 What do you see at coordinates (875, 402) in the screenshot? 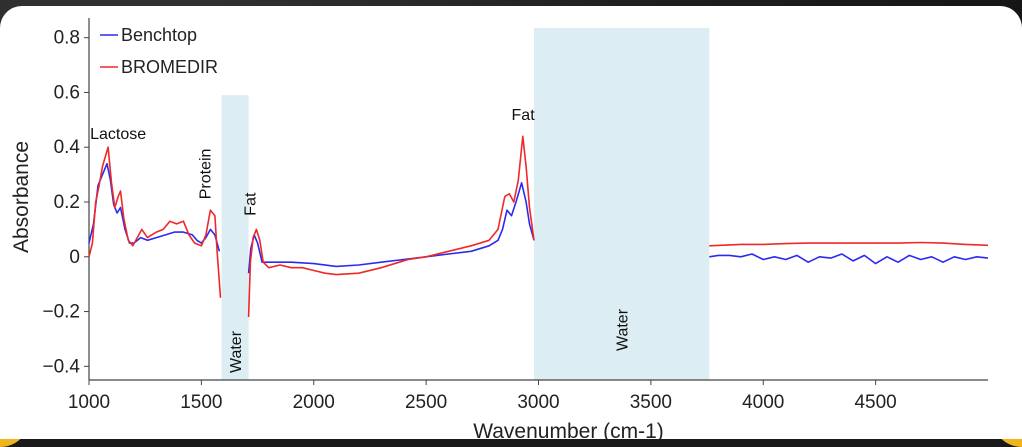
I see `x-tick-label: 4500` at bounding box center [875, 402].